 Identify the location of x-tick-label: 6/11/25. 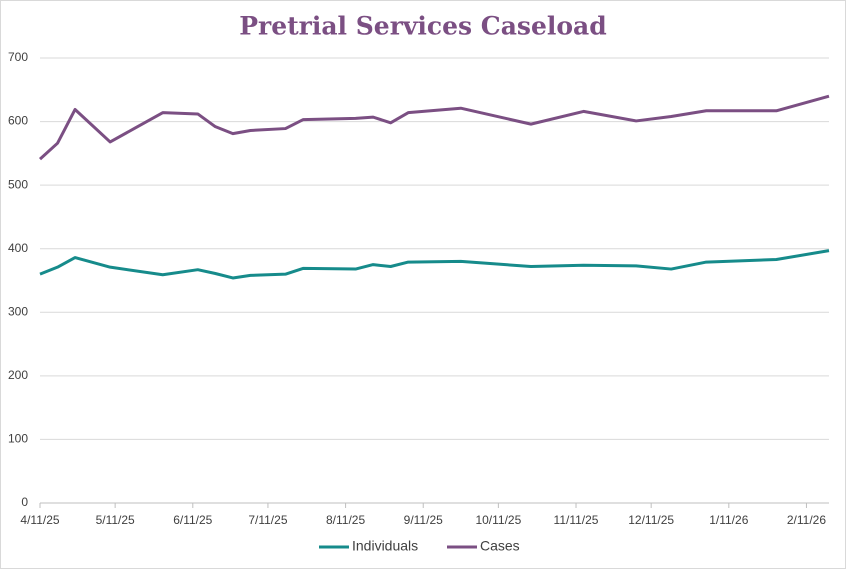
(192, 520).